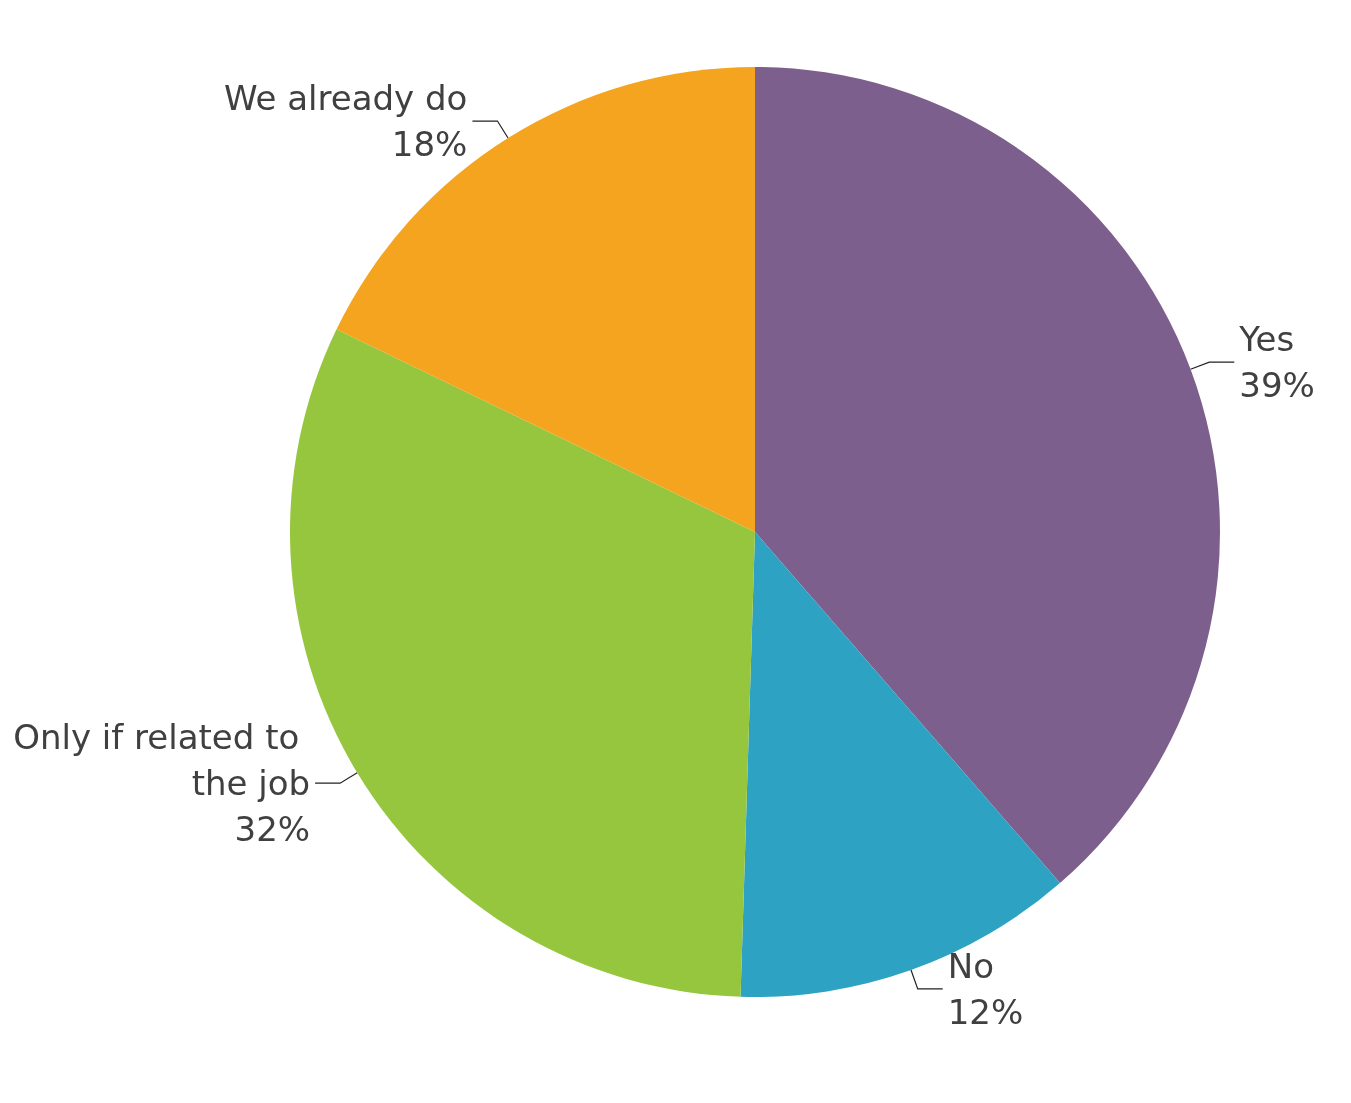 The width and height of the screenshot is (1351, 1103). Describe the element at coordinates (162, 760) in the screenshot. I see `slice-label: Only if related to the job` at that location.